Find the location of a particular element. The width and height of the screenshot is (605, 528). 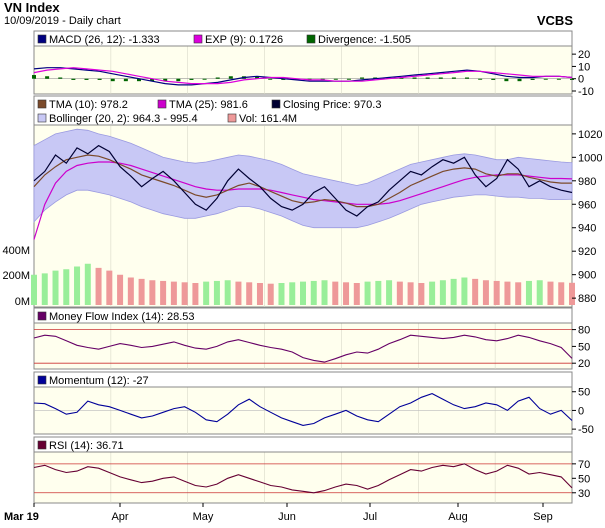

macd-legend-bar is located at coordinates (303, 38).